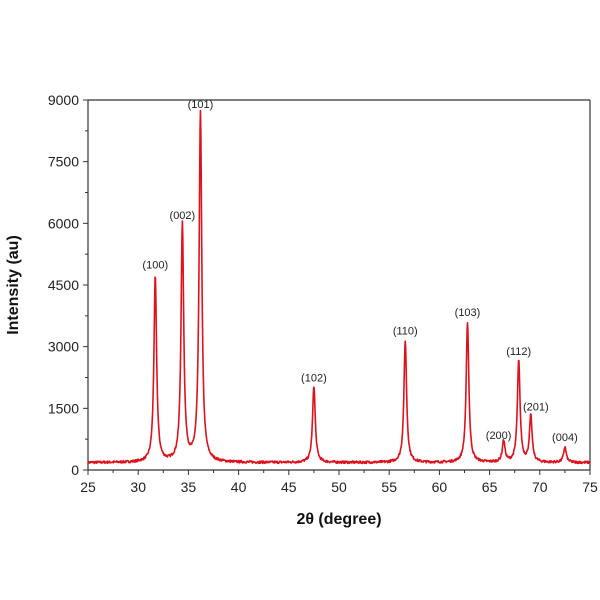 This screenshot has width=600, height=600. What do you see at coordinates (565, 438) in the screenshot?
I see `peak-label: (004)` at bounding box center [565, 438].